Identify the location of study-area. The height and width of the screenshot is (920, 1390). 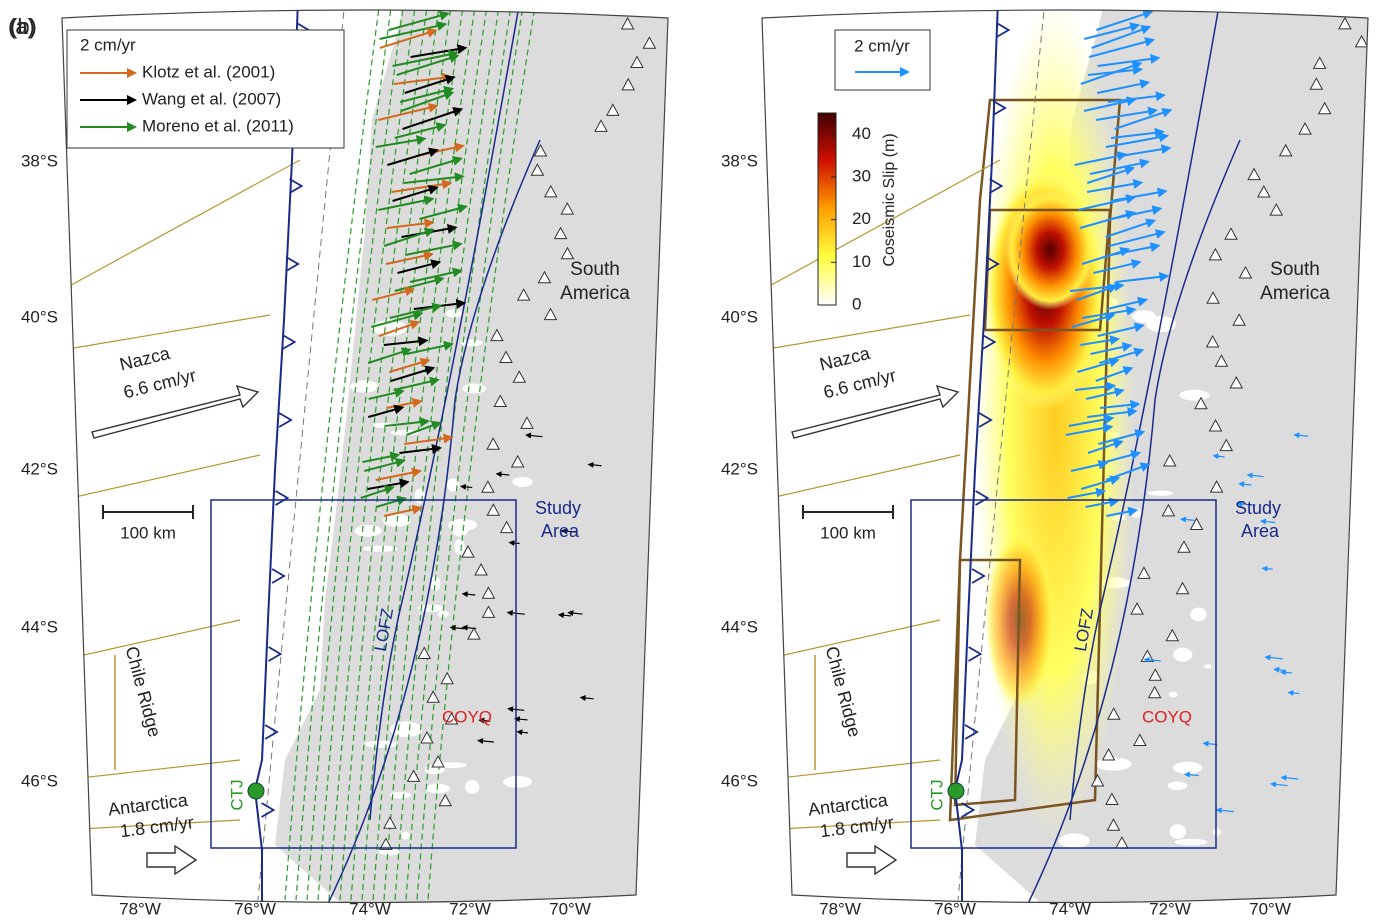
(363, 674).